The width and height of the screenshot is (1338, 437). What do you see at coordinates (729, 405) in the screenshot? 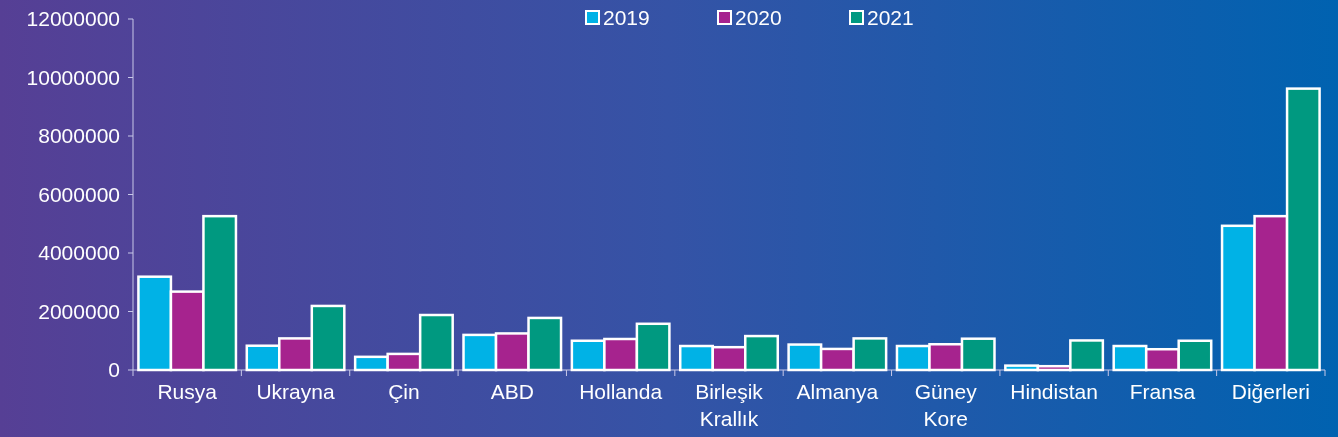
I see `x-tick-label: Birleşik Krallık` at bounding box center [729, 405].